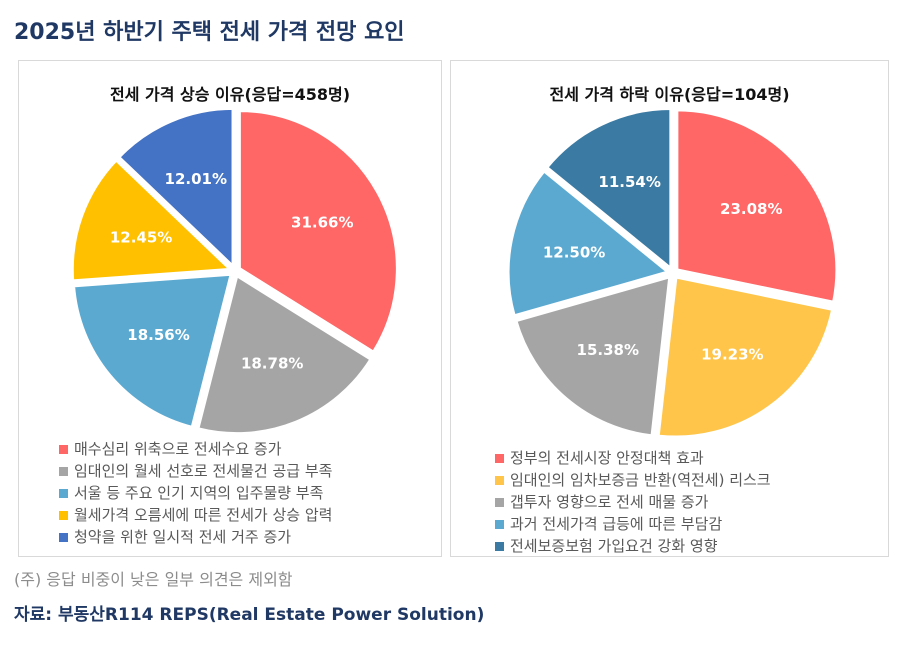  Describe the element at coordinates (609, 502) in the screenshot. I see `legend-label: 갭투자 영향으로 전세 매물 증가` at that location.